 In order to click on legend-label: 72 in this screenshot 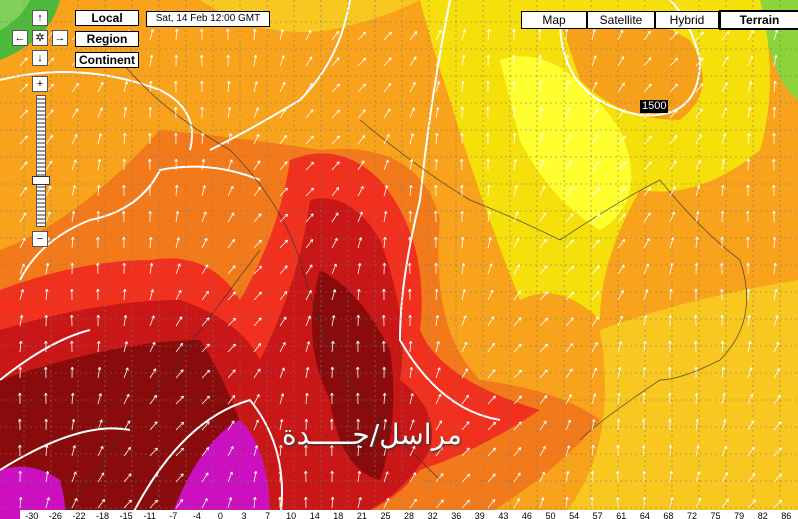, I will do `click(691, 515)`.